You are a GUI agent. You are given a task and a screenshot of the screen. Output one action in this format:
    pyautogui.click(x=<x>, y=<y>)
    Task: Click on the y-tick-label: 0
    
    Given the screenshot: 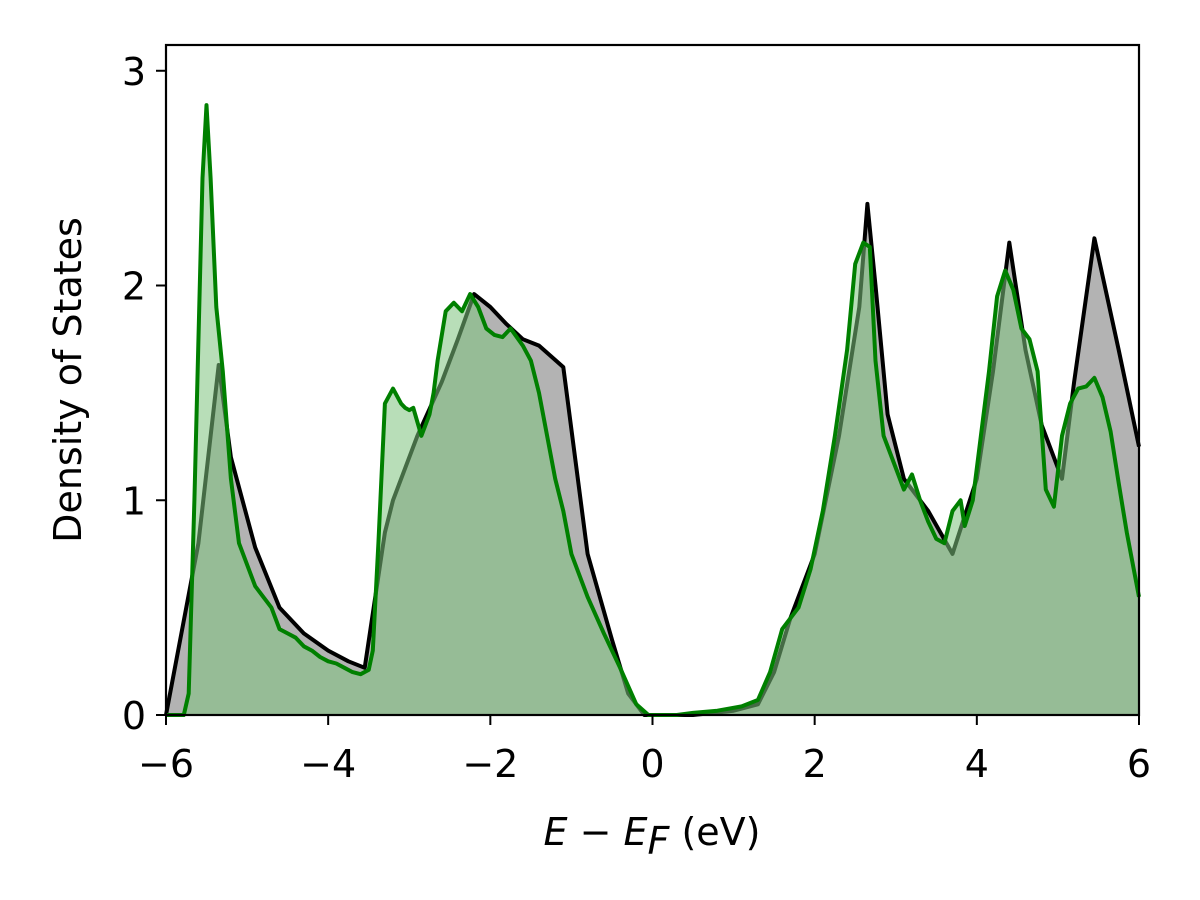 What is the action you would take?
    pyautogui.click(x=134, y=716)
    